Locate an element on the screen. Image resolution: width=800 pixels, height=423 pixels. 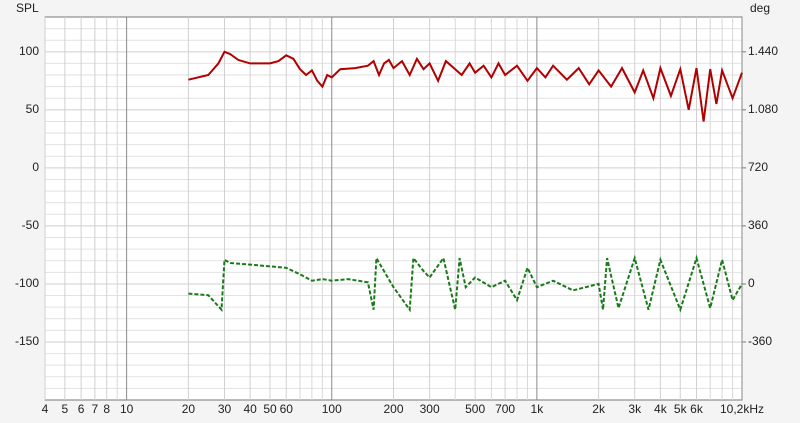
x-tick-label: 4k is located at coordinates (661, 409).